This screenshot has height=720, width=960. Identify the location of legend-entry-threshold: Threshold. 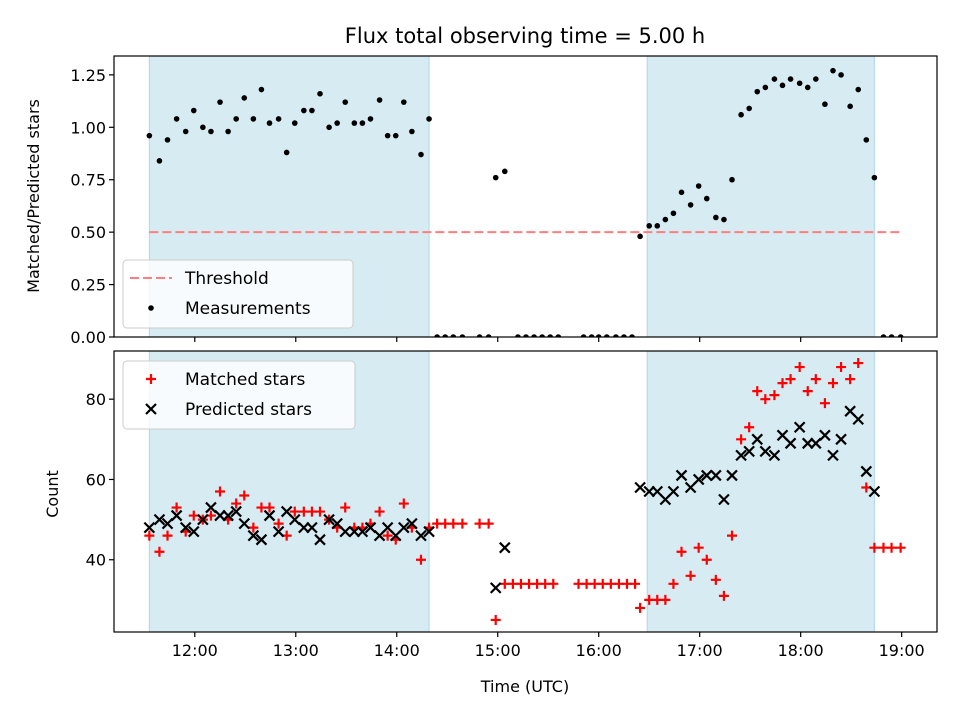
(199, 279).